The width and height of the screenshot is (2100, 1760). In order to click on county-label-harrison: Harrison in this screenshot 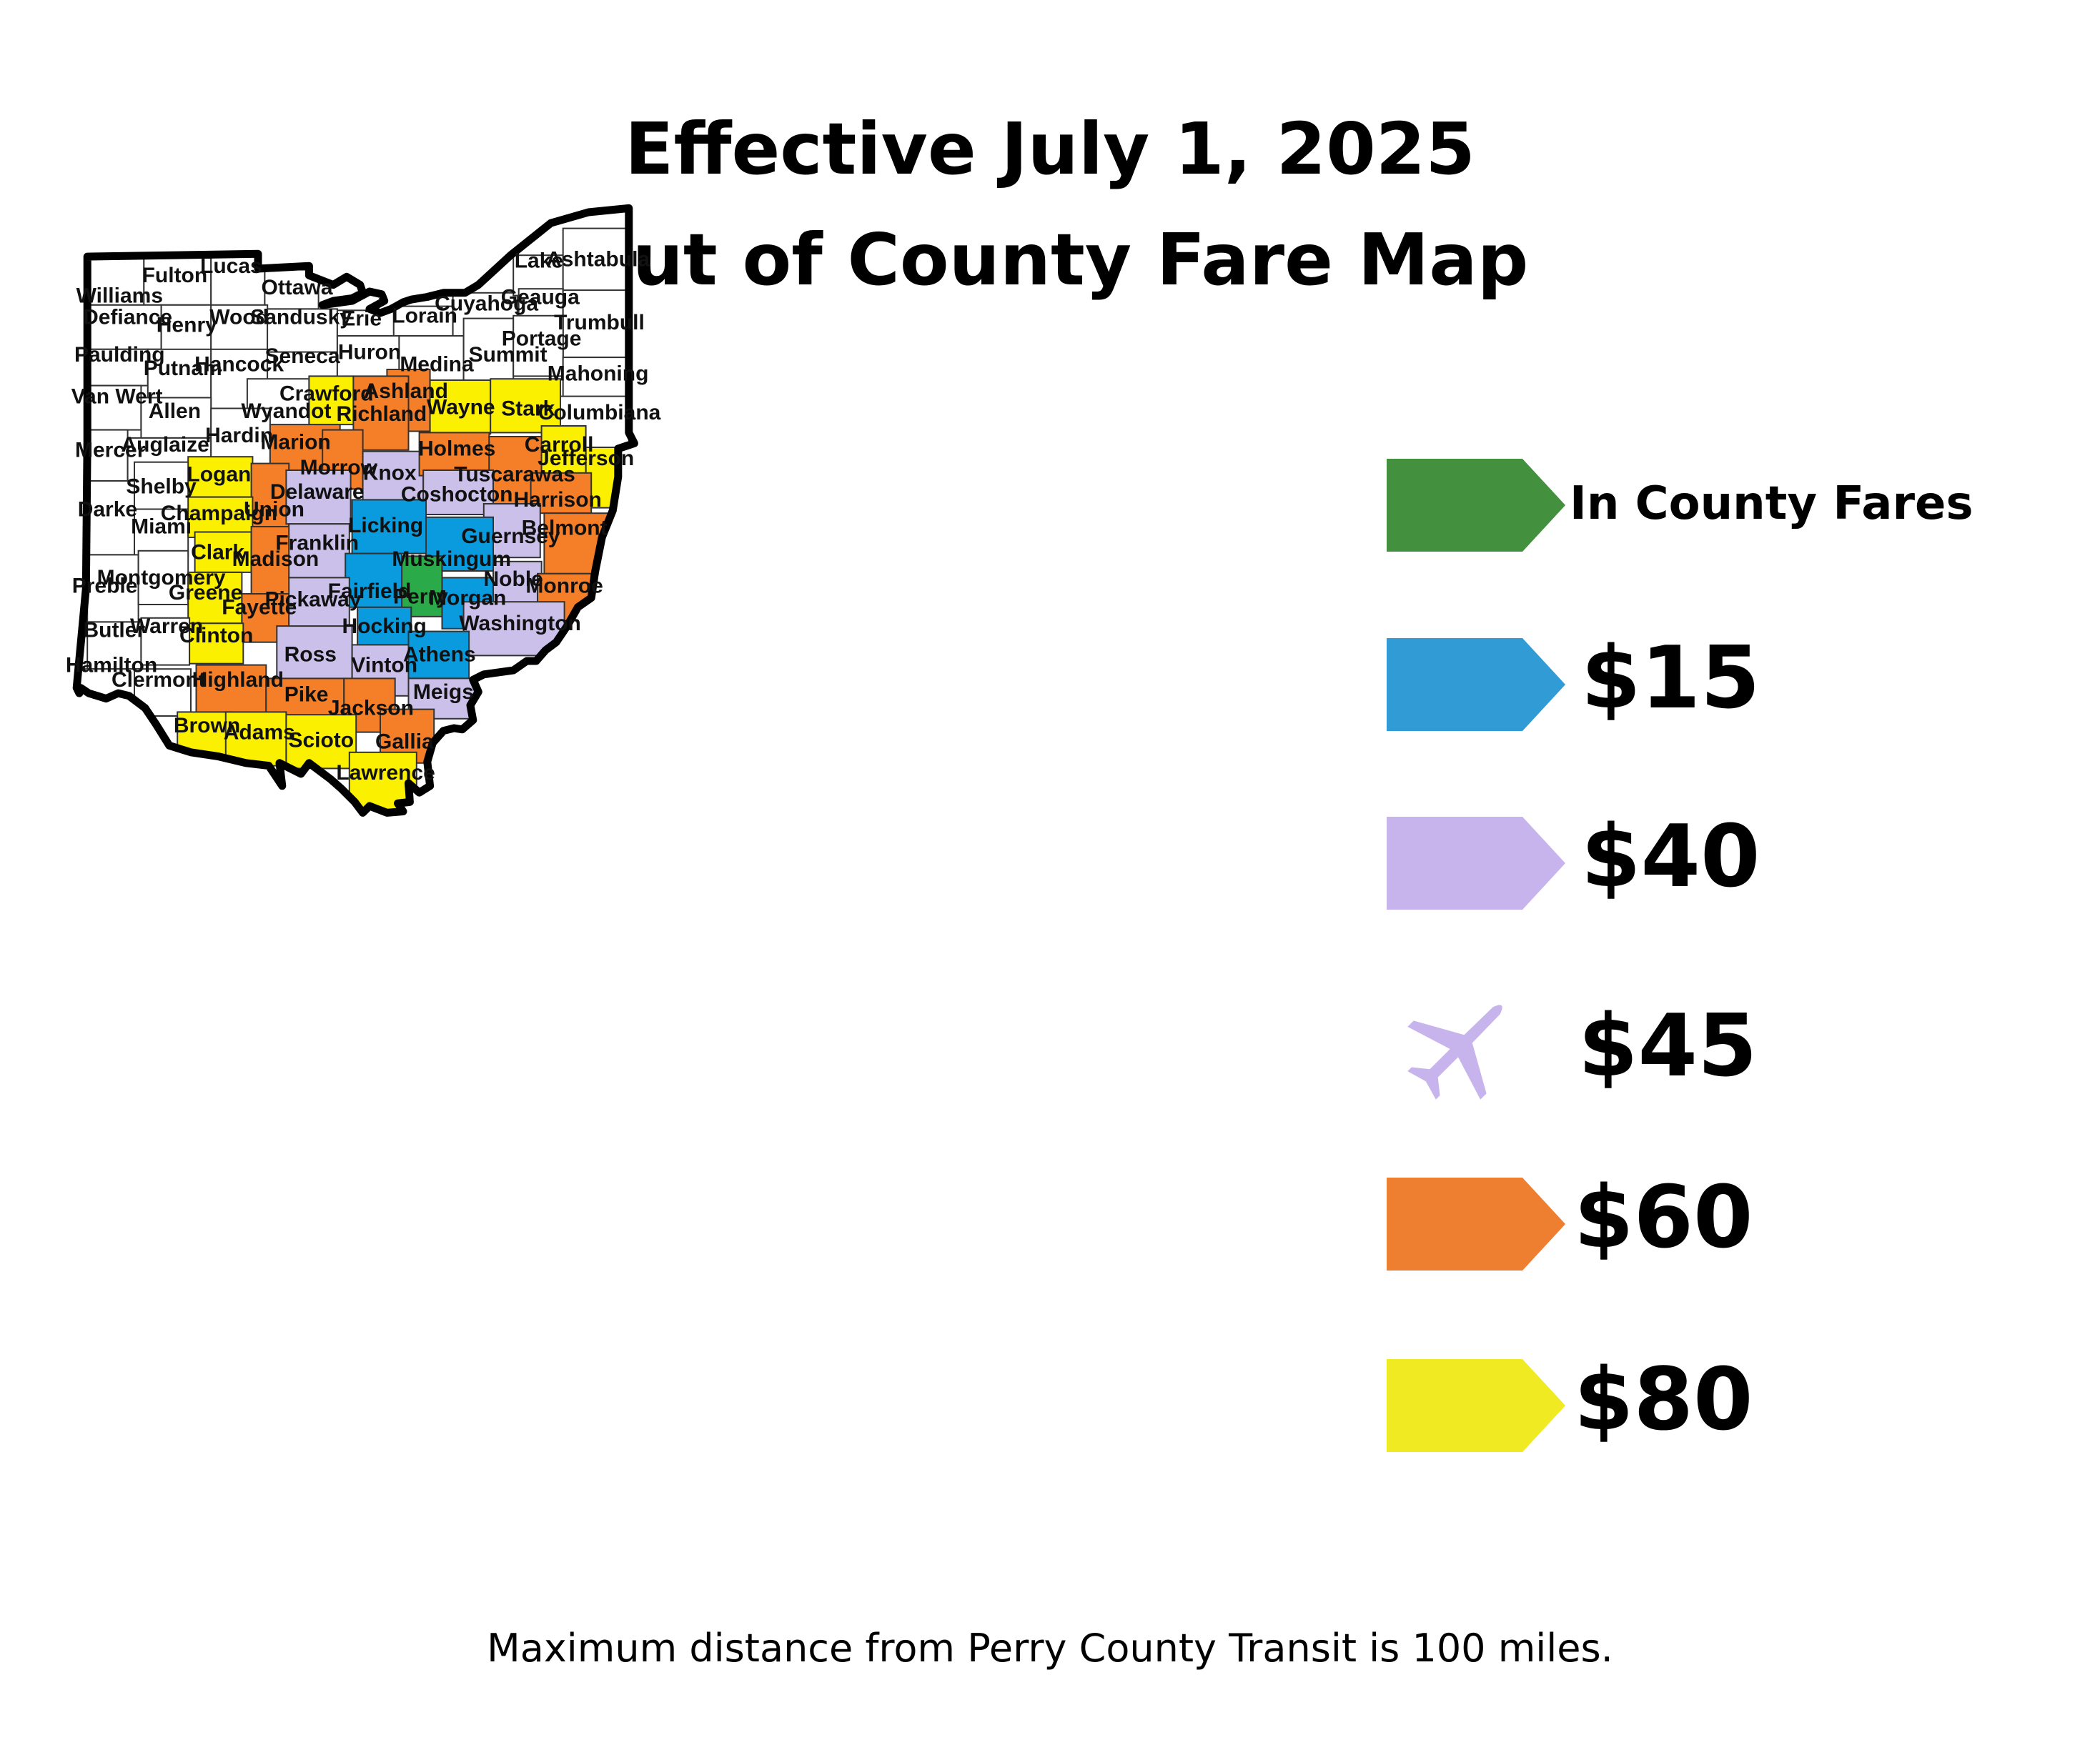, I will do `click(558, 500)`.